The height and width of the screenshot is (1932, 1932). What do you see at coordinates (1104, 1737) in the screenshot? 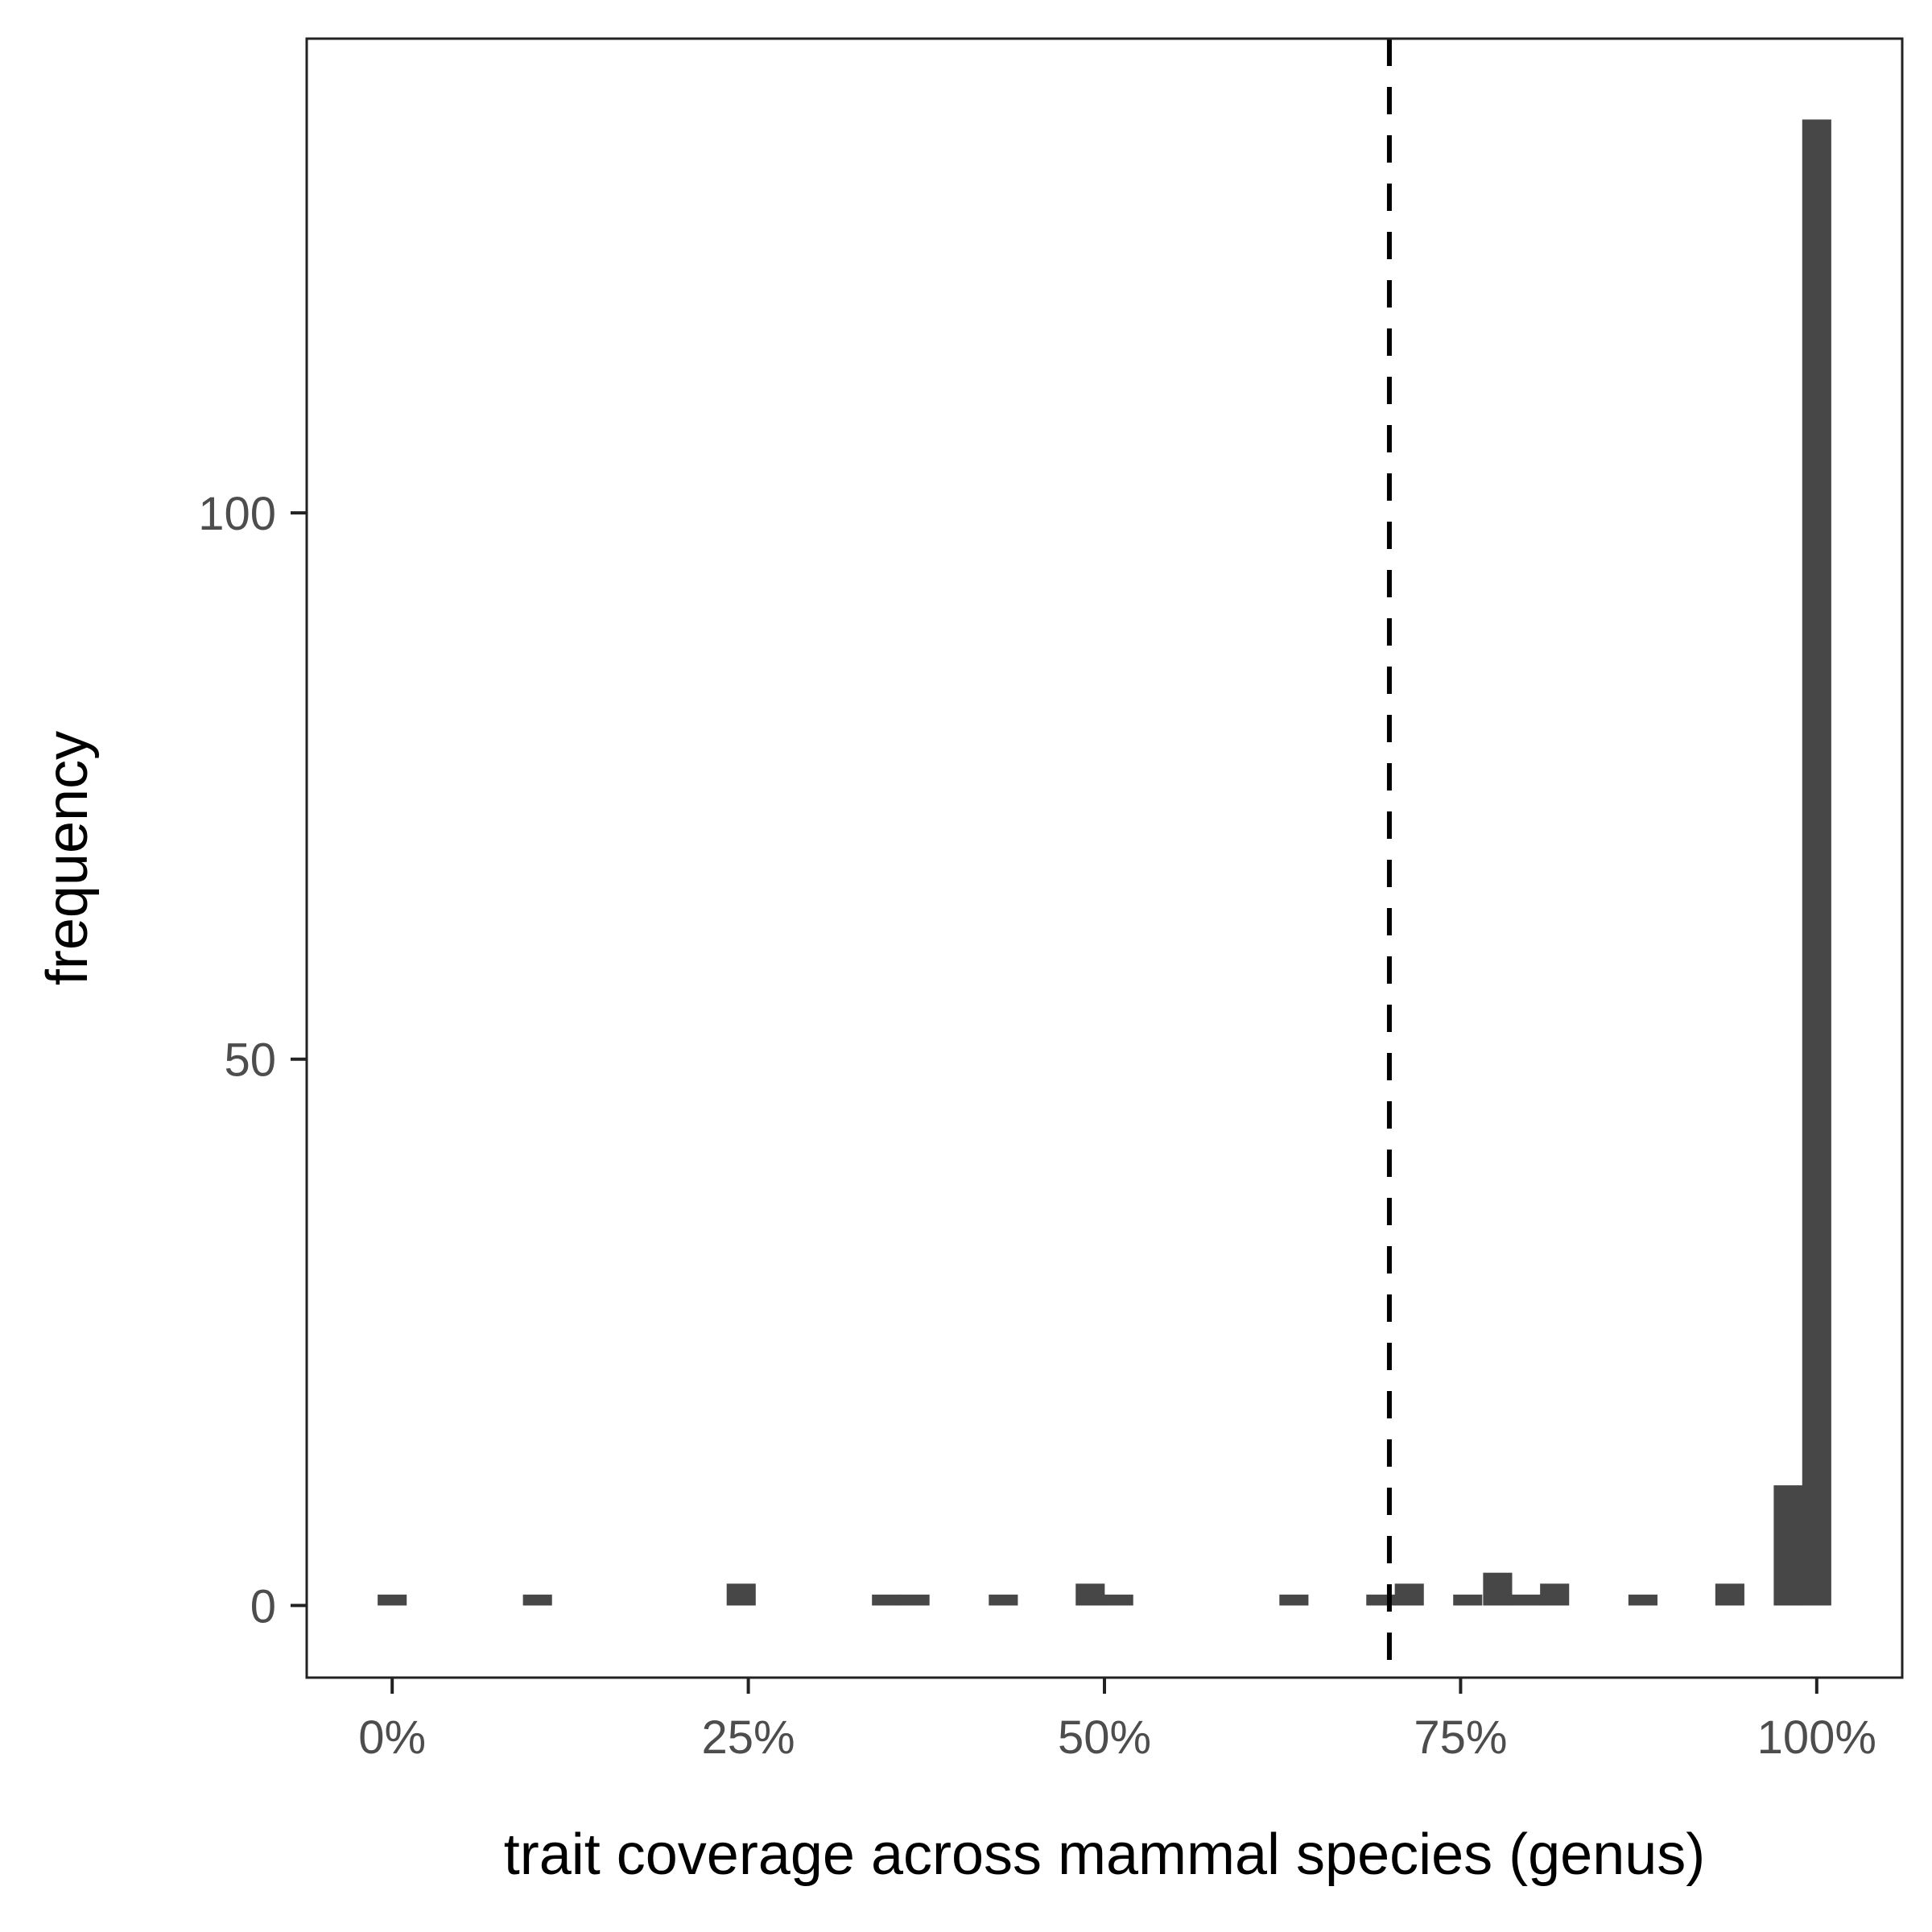
I see `x-tick-label-2: 50%` at bounding box center [1104, 1737].